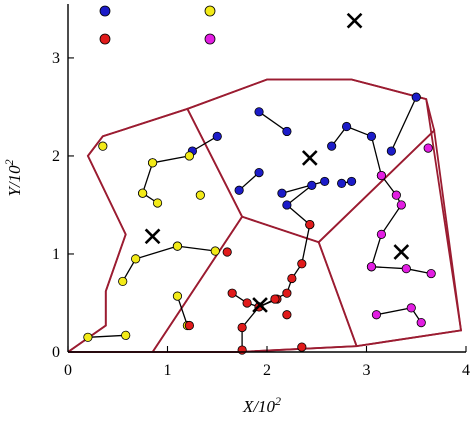  I want to click on y-tick-label: 2, so click(56, 156).